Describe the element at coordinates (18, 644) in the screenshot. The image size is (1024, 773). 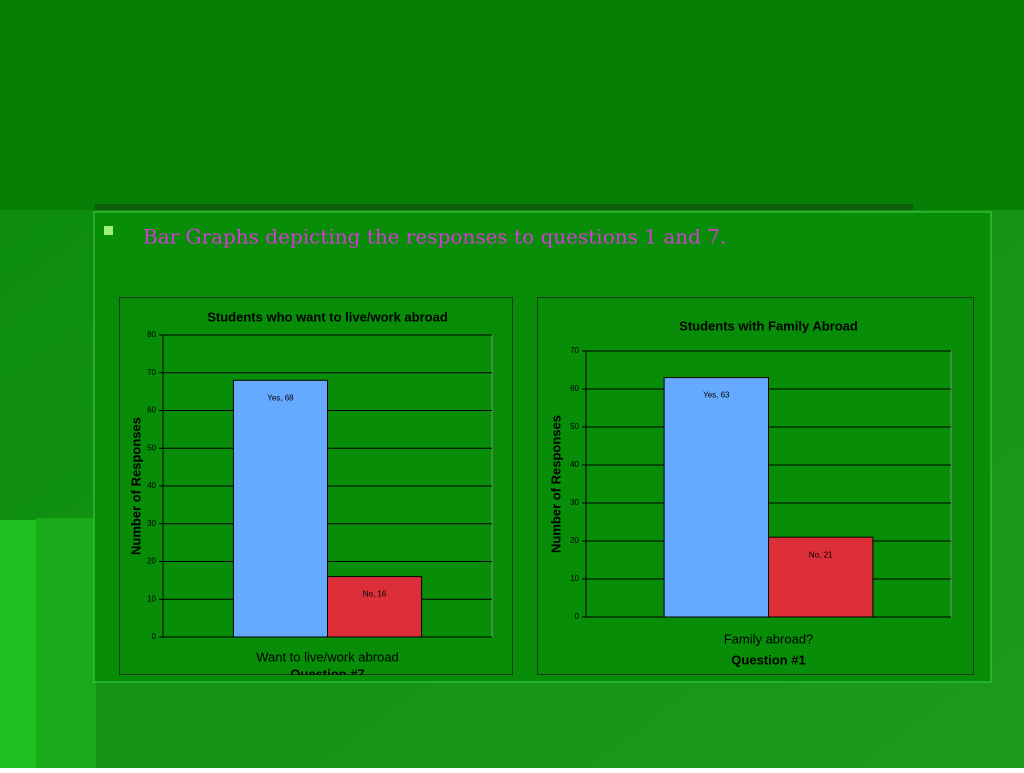
I see `left-edge` at that location.